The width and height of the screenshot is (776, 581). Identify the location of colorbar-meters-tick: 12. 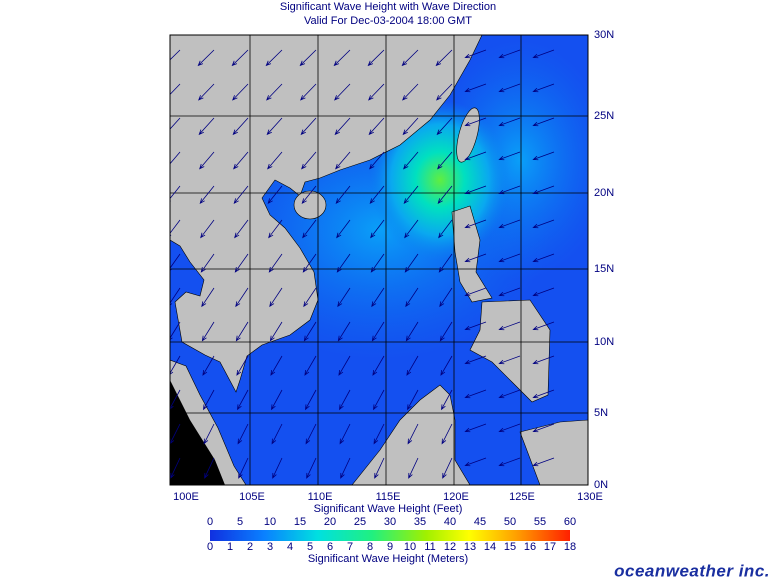
(450, 547).